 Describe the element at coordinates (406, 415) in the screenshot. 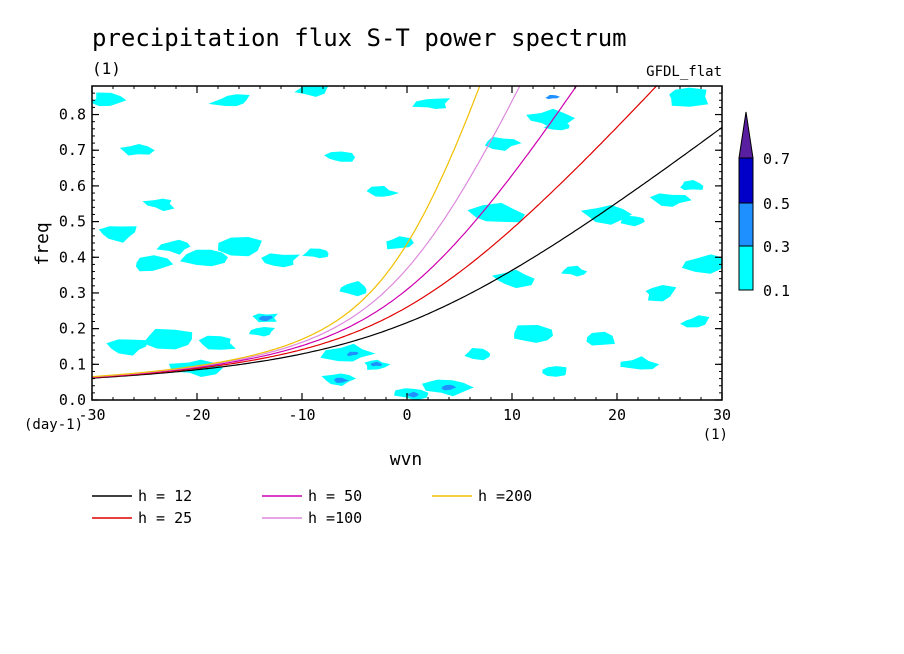

I see `x-tick-label: 0` at that location.